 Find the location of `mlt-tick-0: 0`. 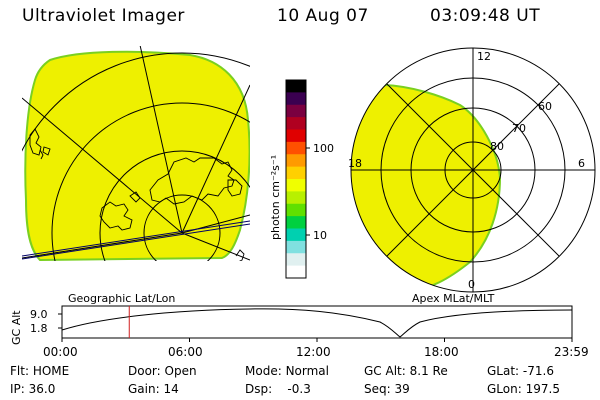

mlt-tick-0: 0 is located at coordinates (471, 284).